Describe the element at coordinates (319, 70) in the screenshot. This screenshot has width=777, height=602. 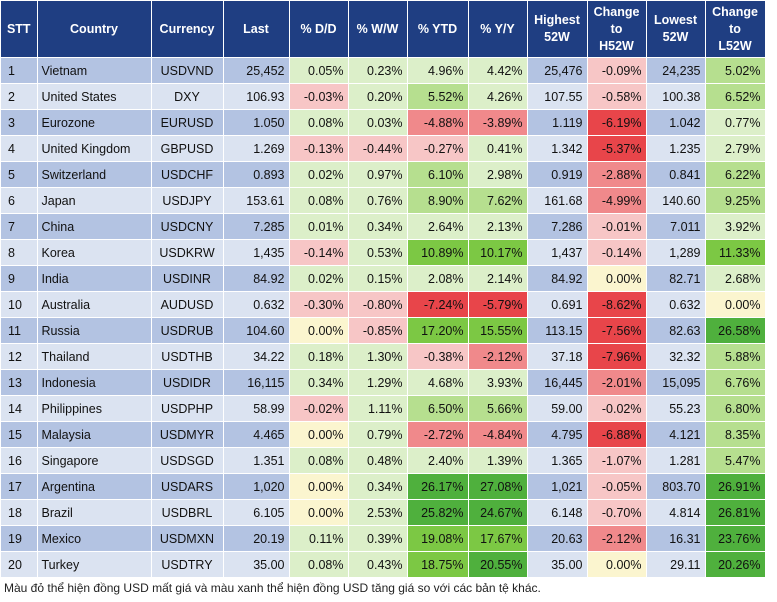
I see `cell-dd: 0.05%` at that location.